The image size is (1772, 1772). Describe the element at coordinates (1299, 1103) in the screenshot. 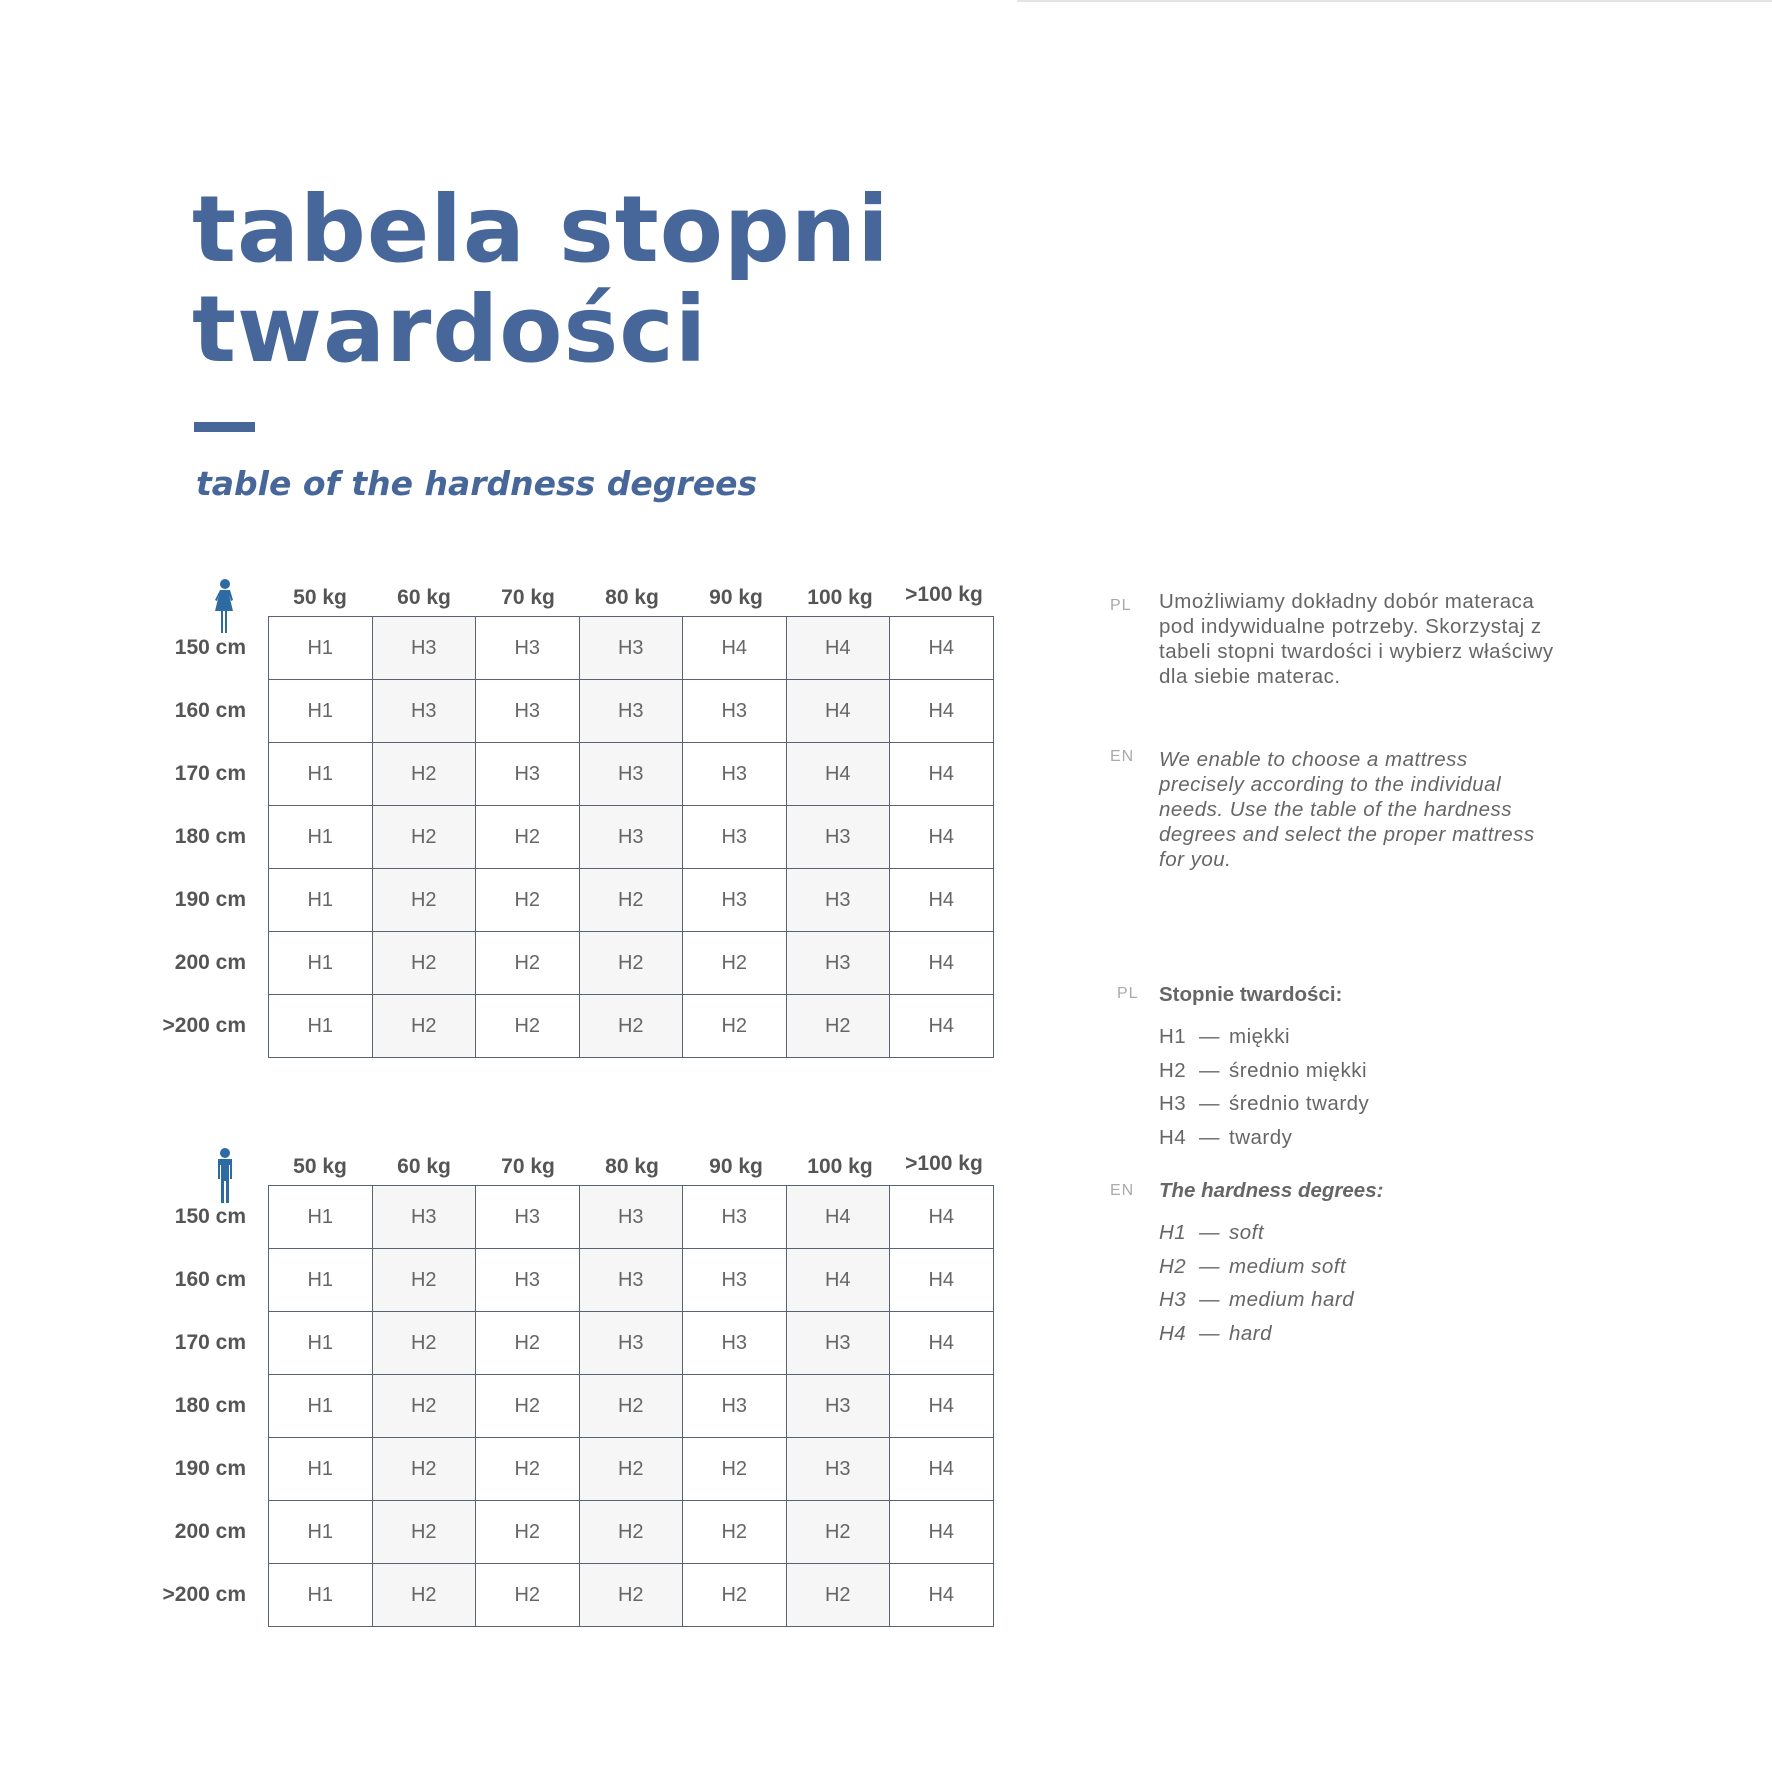

I see `legend-desc: średnio twardy` at that location.